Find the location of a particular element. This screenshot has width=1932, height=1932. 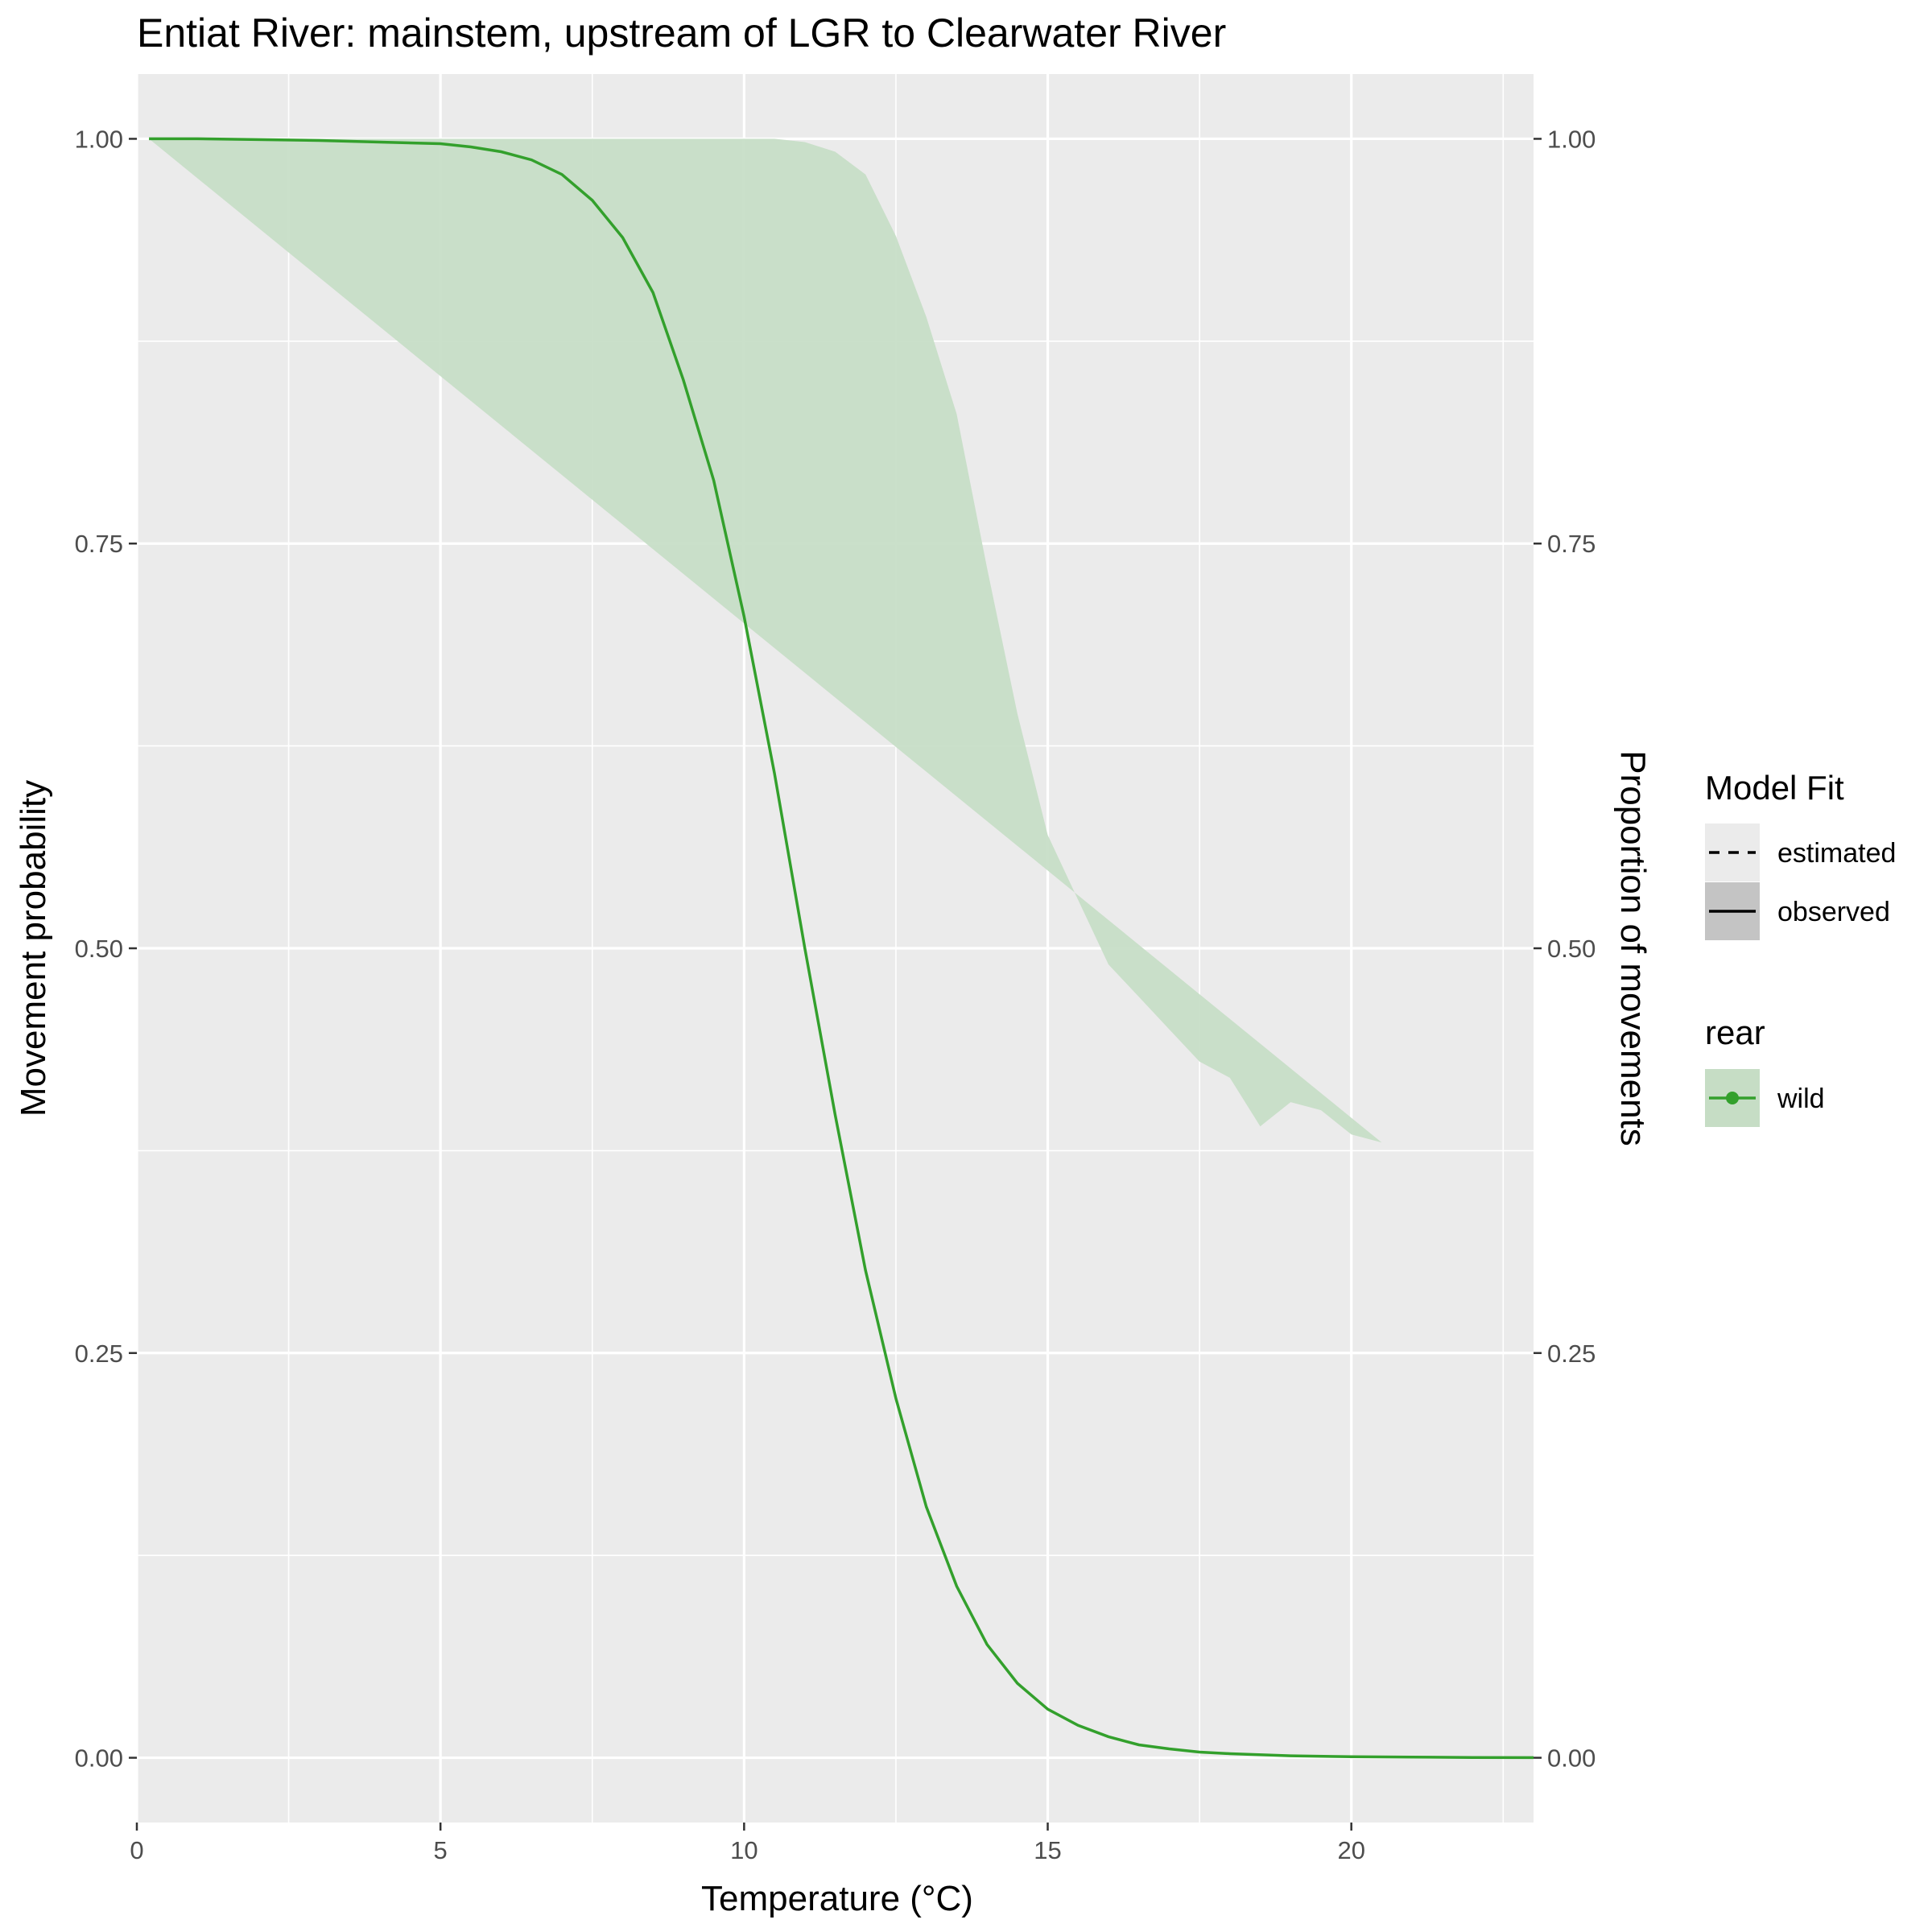

legend-wild-point-icon is located at coordinates (1732, 1098).